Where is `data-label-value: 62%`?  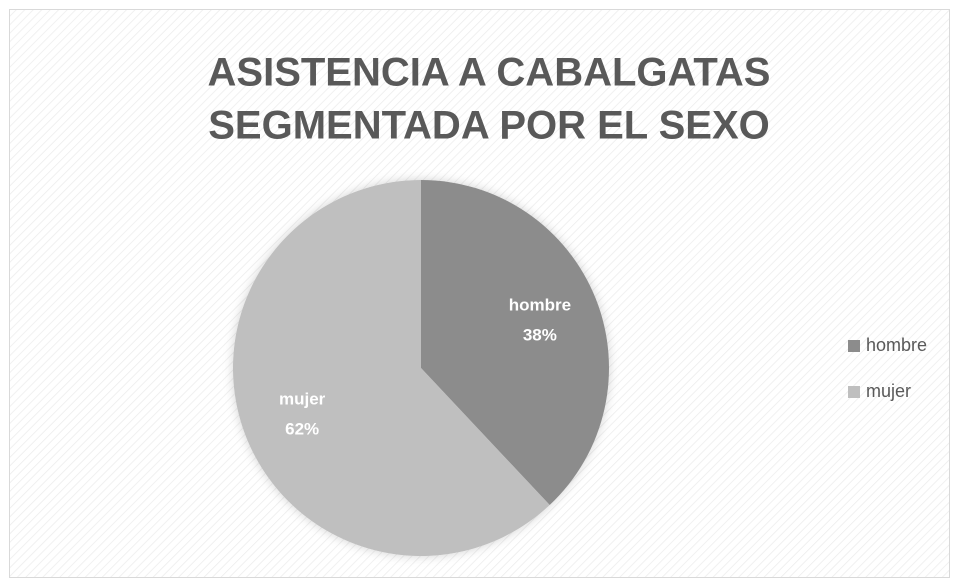
data-label-value: 62% is located at coordinates (302, 429).